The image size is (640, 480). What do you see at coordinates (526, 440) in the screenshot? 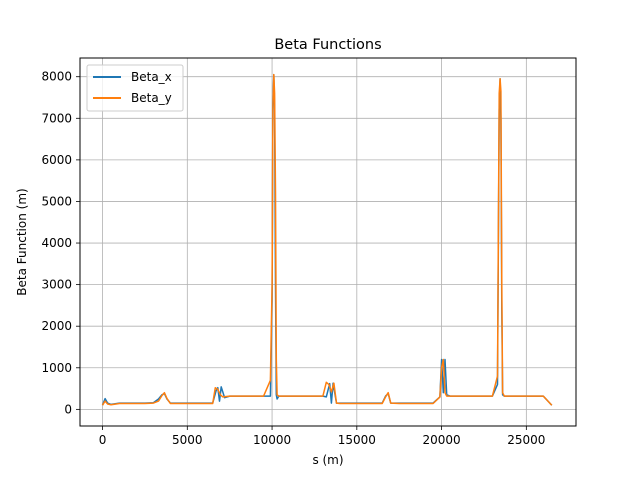
I see `x-tick-label: 25000` at bounding box center [526, 440].